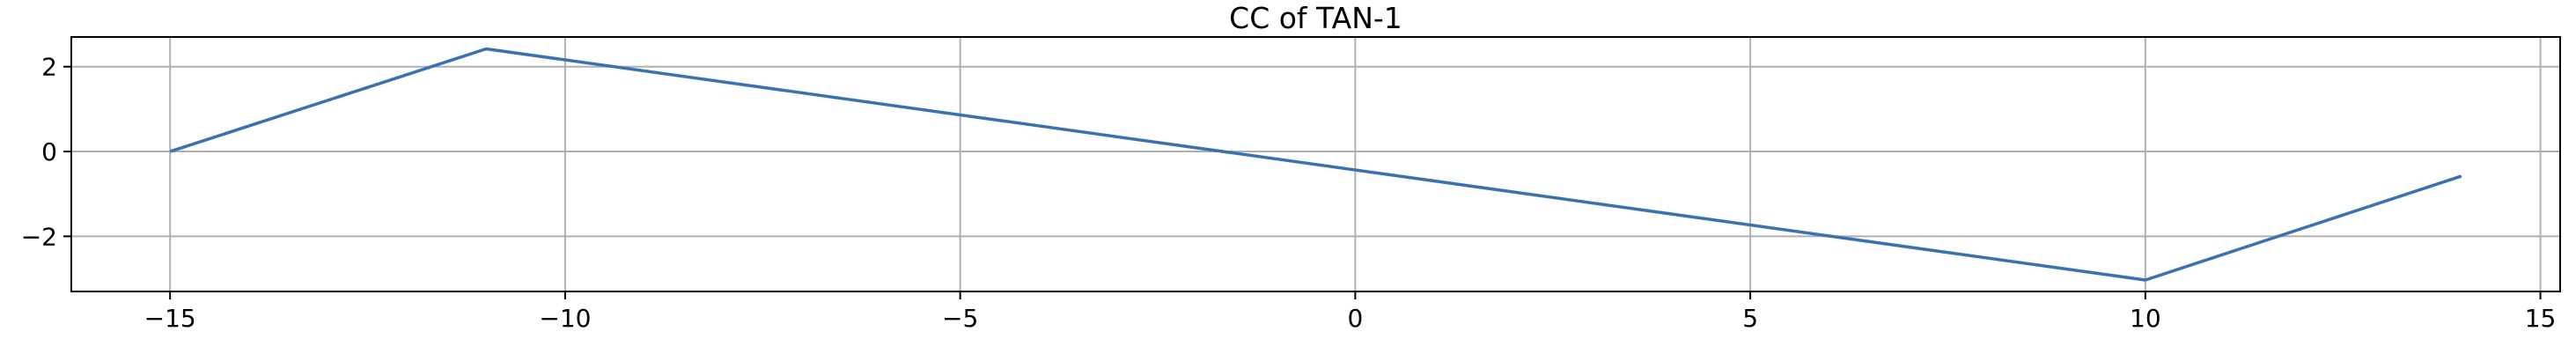 Image resolution: width=2576 pixels, height=354 pixels. What do you see at coordinates (1315, 18) in the screenshot?
I see `chart-title: CC of TAN-1` at bounding box center [1315, 18].